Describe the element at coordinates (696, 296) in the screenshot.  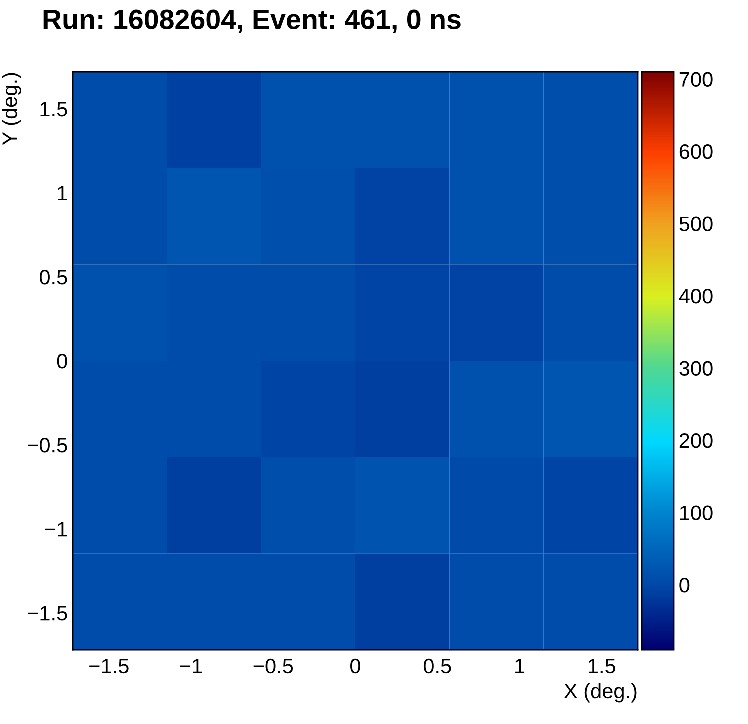
I see `color-bar-label: 400` at that location.